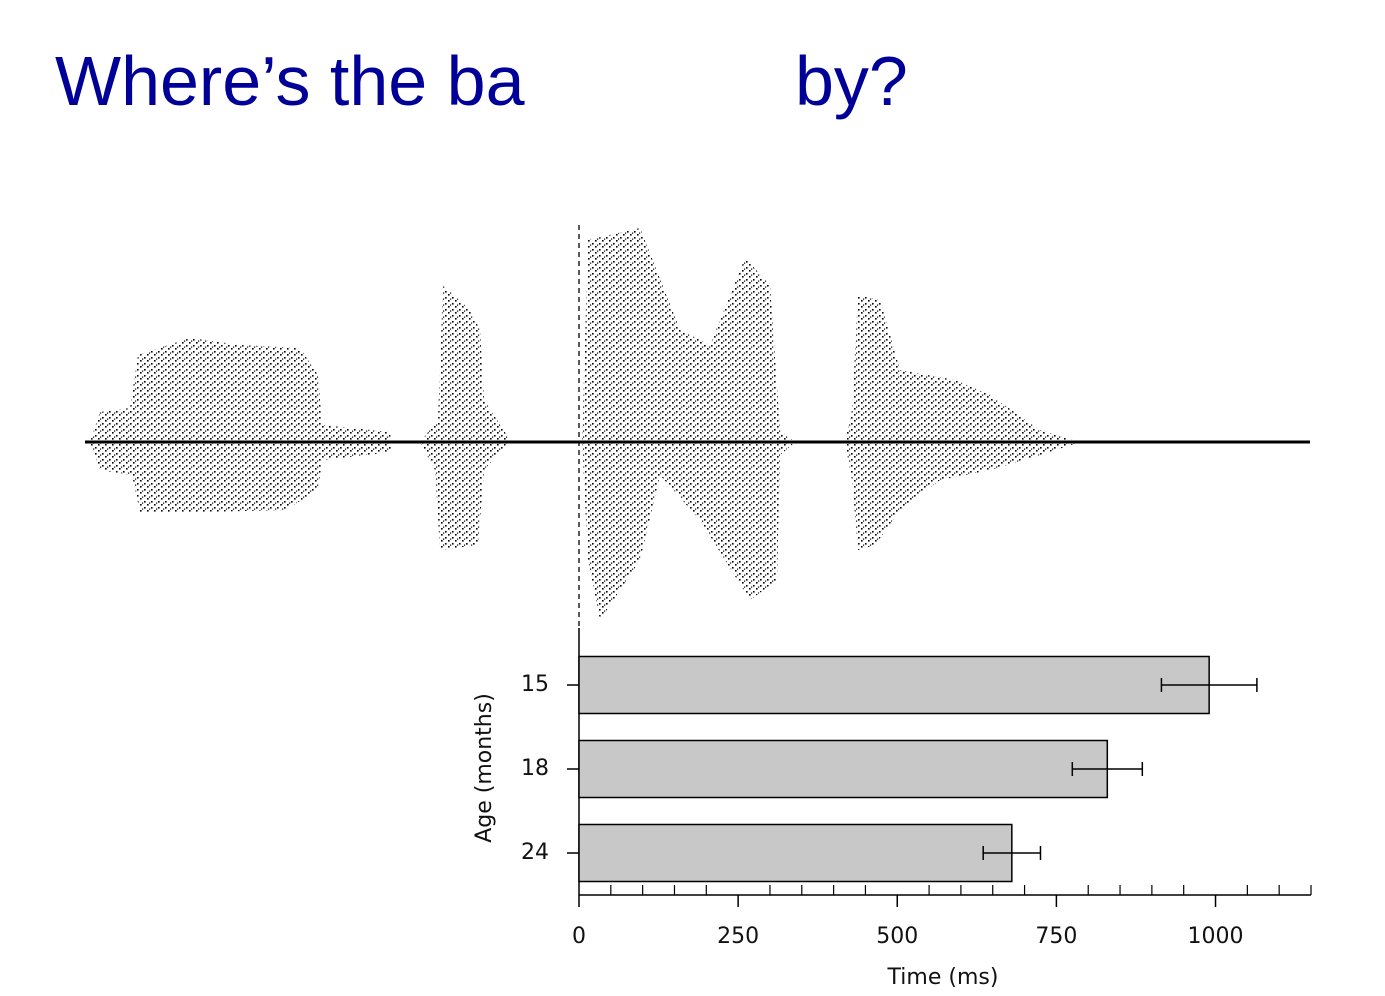 This screenshot has width=1385, height=996. What do you see at coordinates (290, 81) in the screenshot?
I see `slide-title-start: Where’s the ba` at bounding box center [290, 81].